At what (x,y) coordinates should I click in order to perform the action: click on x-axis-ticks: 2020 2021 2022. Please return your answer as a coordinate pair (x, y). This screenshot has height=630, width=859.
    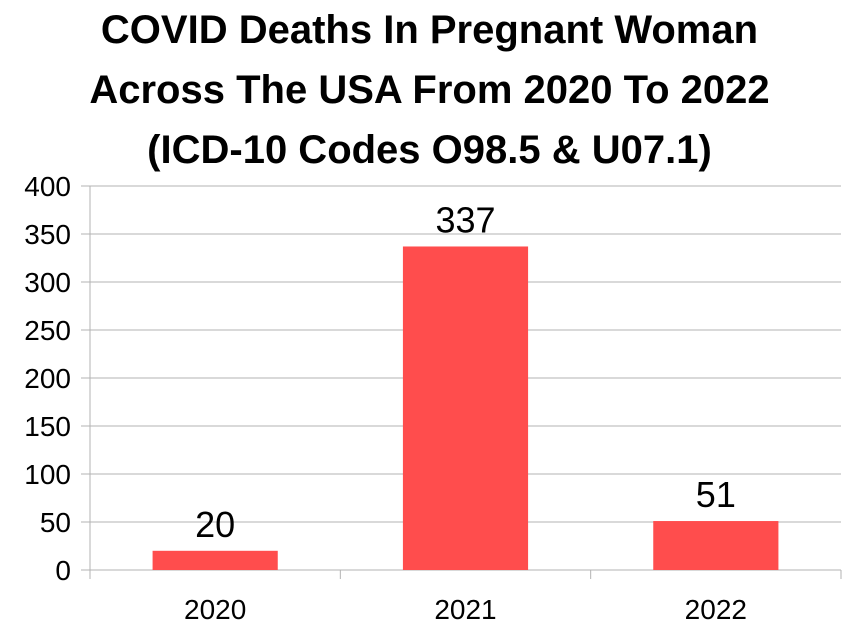
    Looking at the image, I should click on (465, 609).